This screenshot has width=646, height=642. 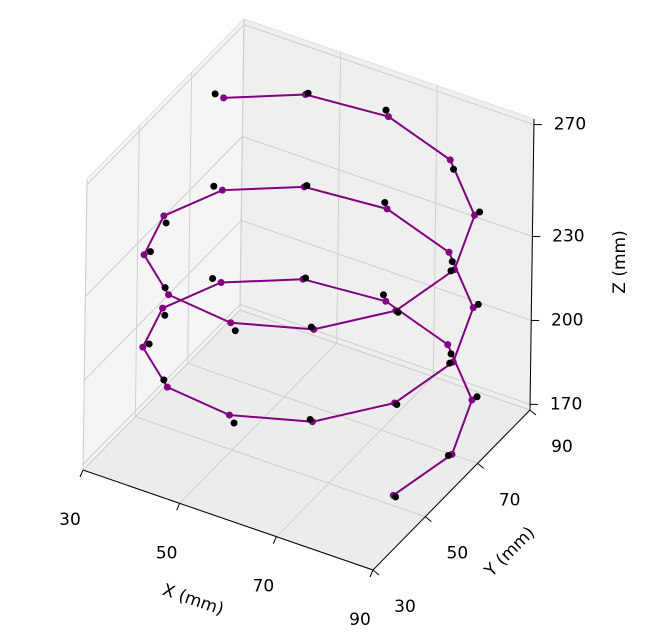 I want to click on z-axis-label: Z (mm), so click(x=620, y=261).